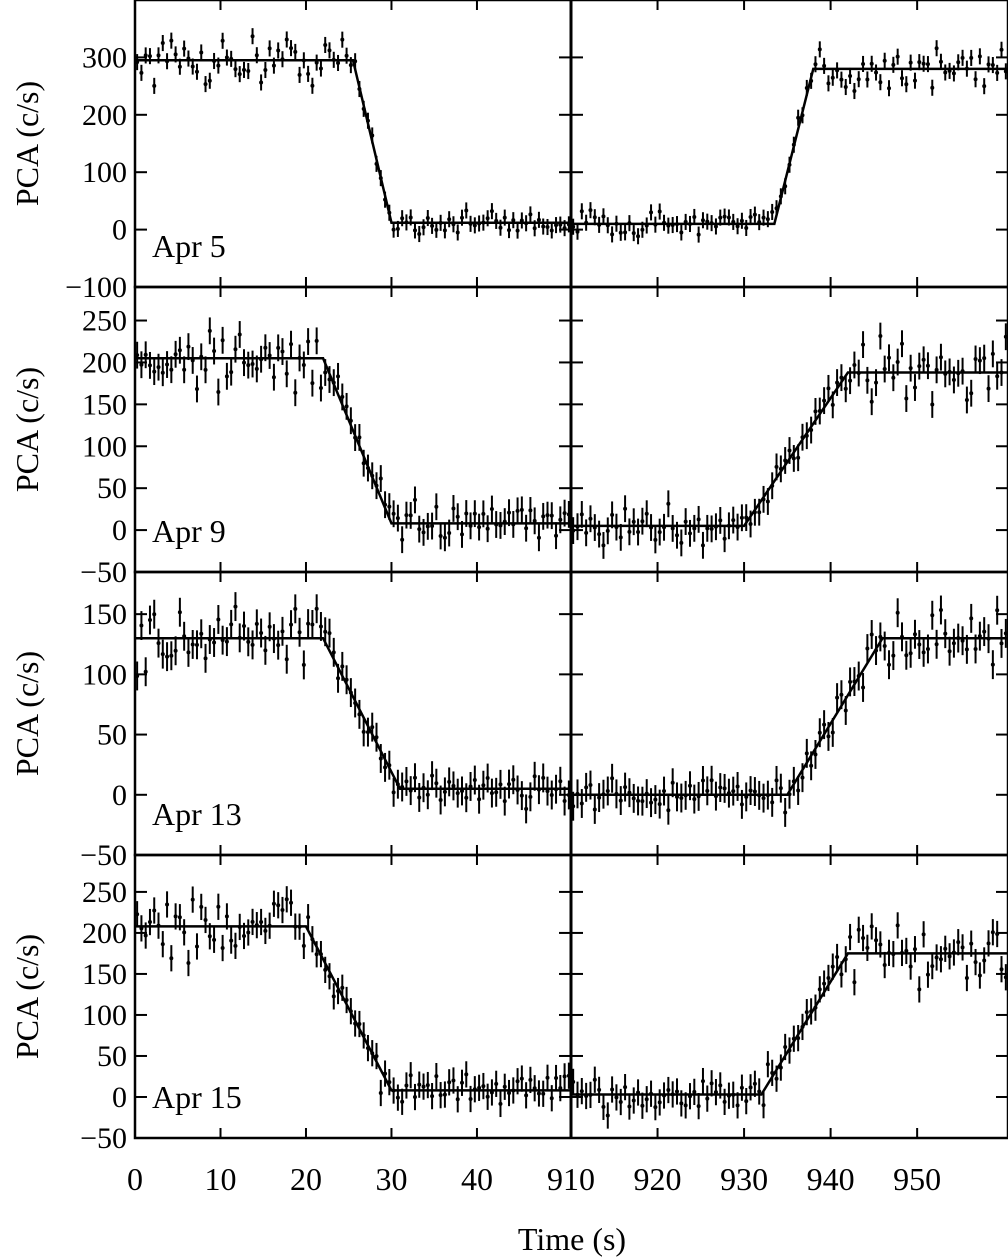  Describe the element at coordinates (571, 1179) in the screenshot. I see `x-tick-label: 910` at that location.